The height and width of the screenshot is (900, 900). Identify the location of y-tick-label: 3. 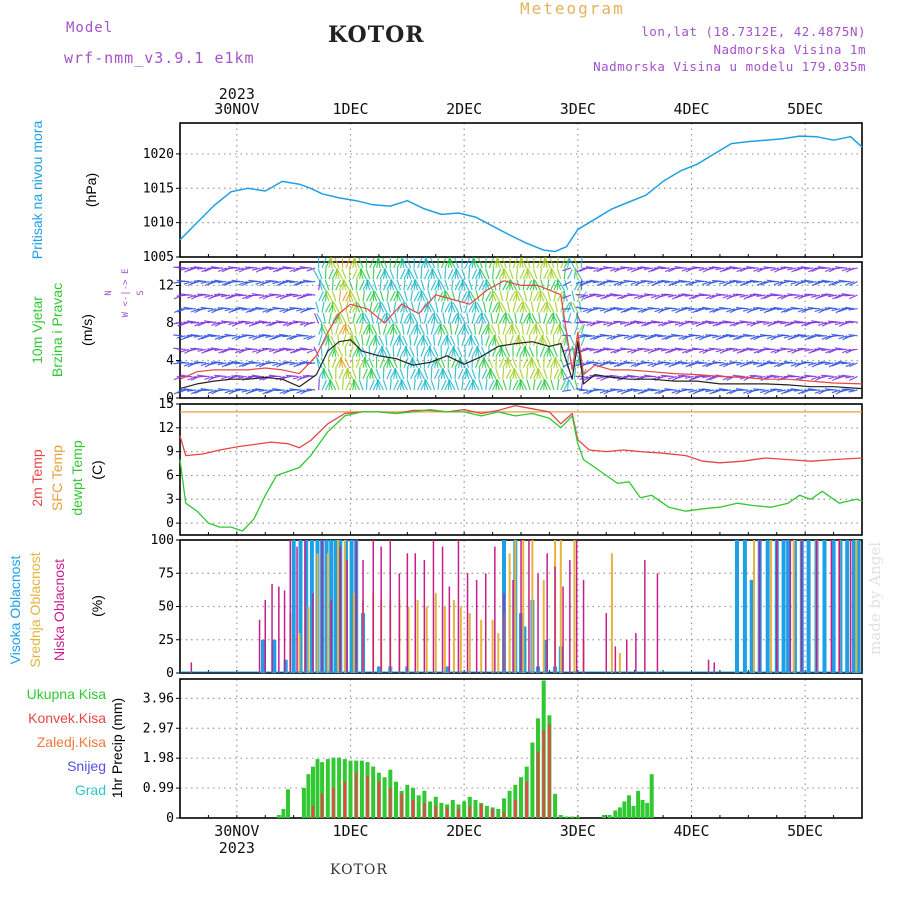
(170, 499).